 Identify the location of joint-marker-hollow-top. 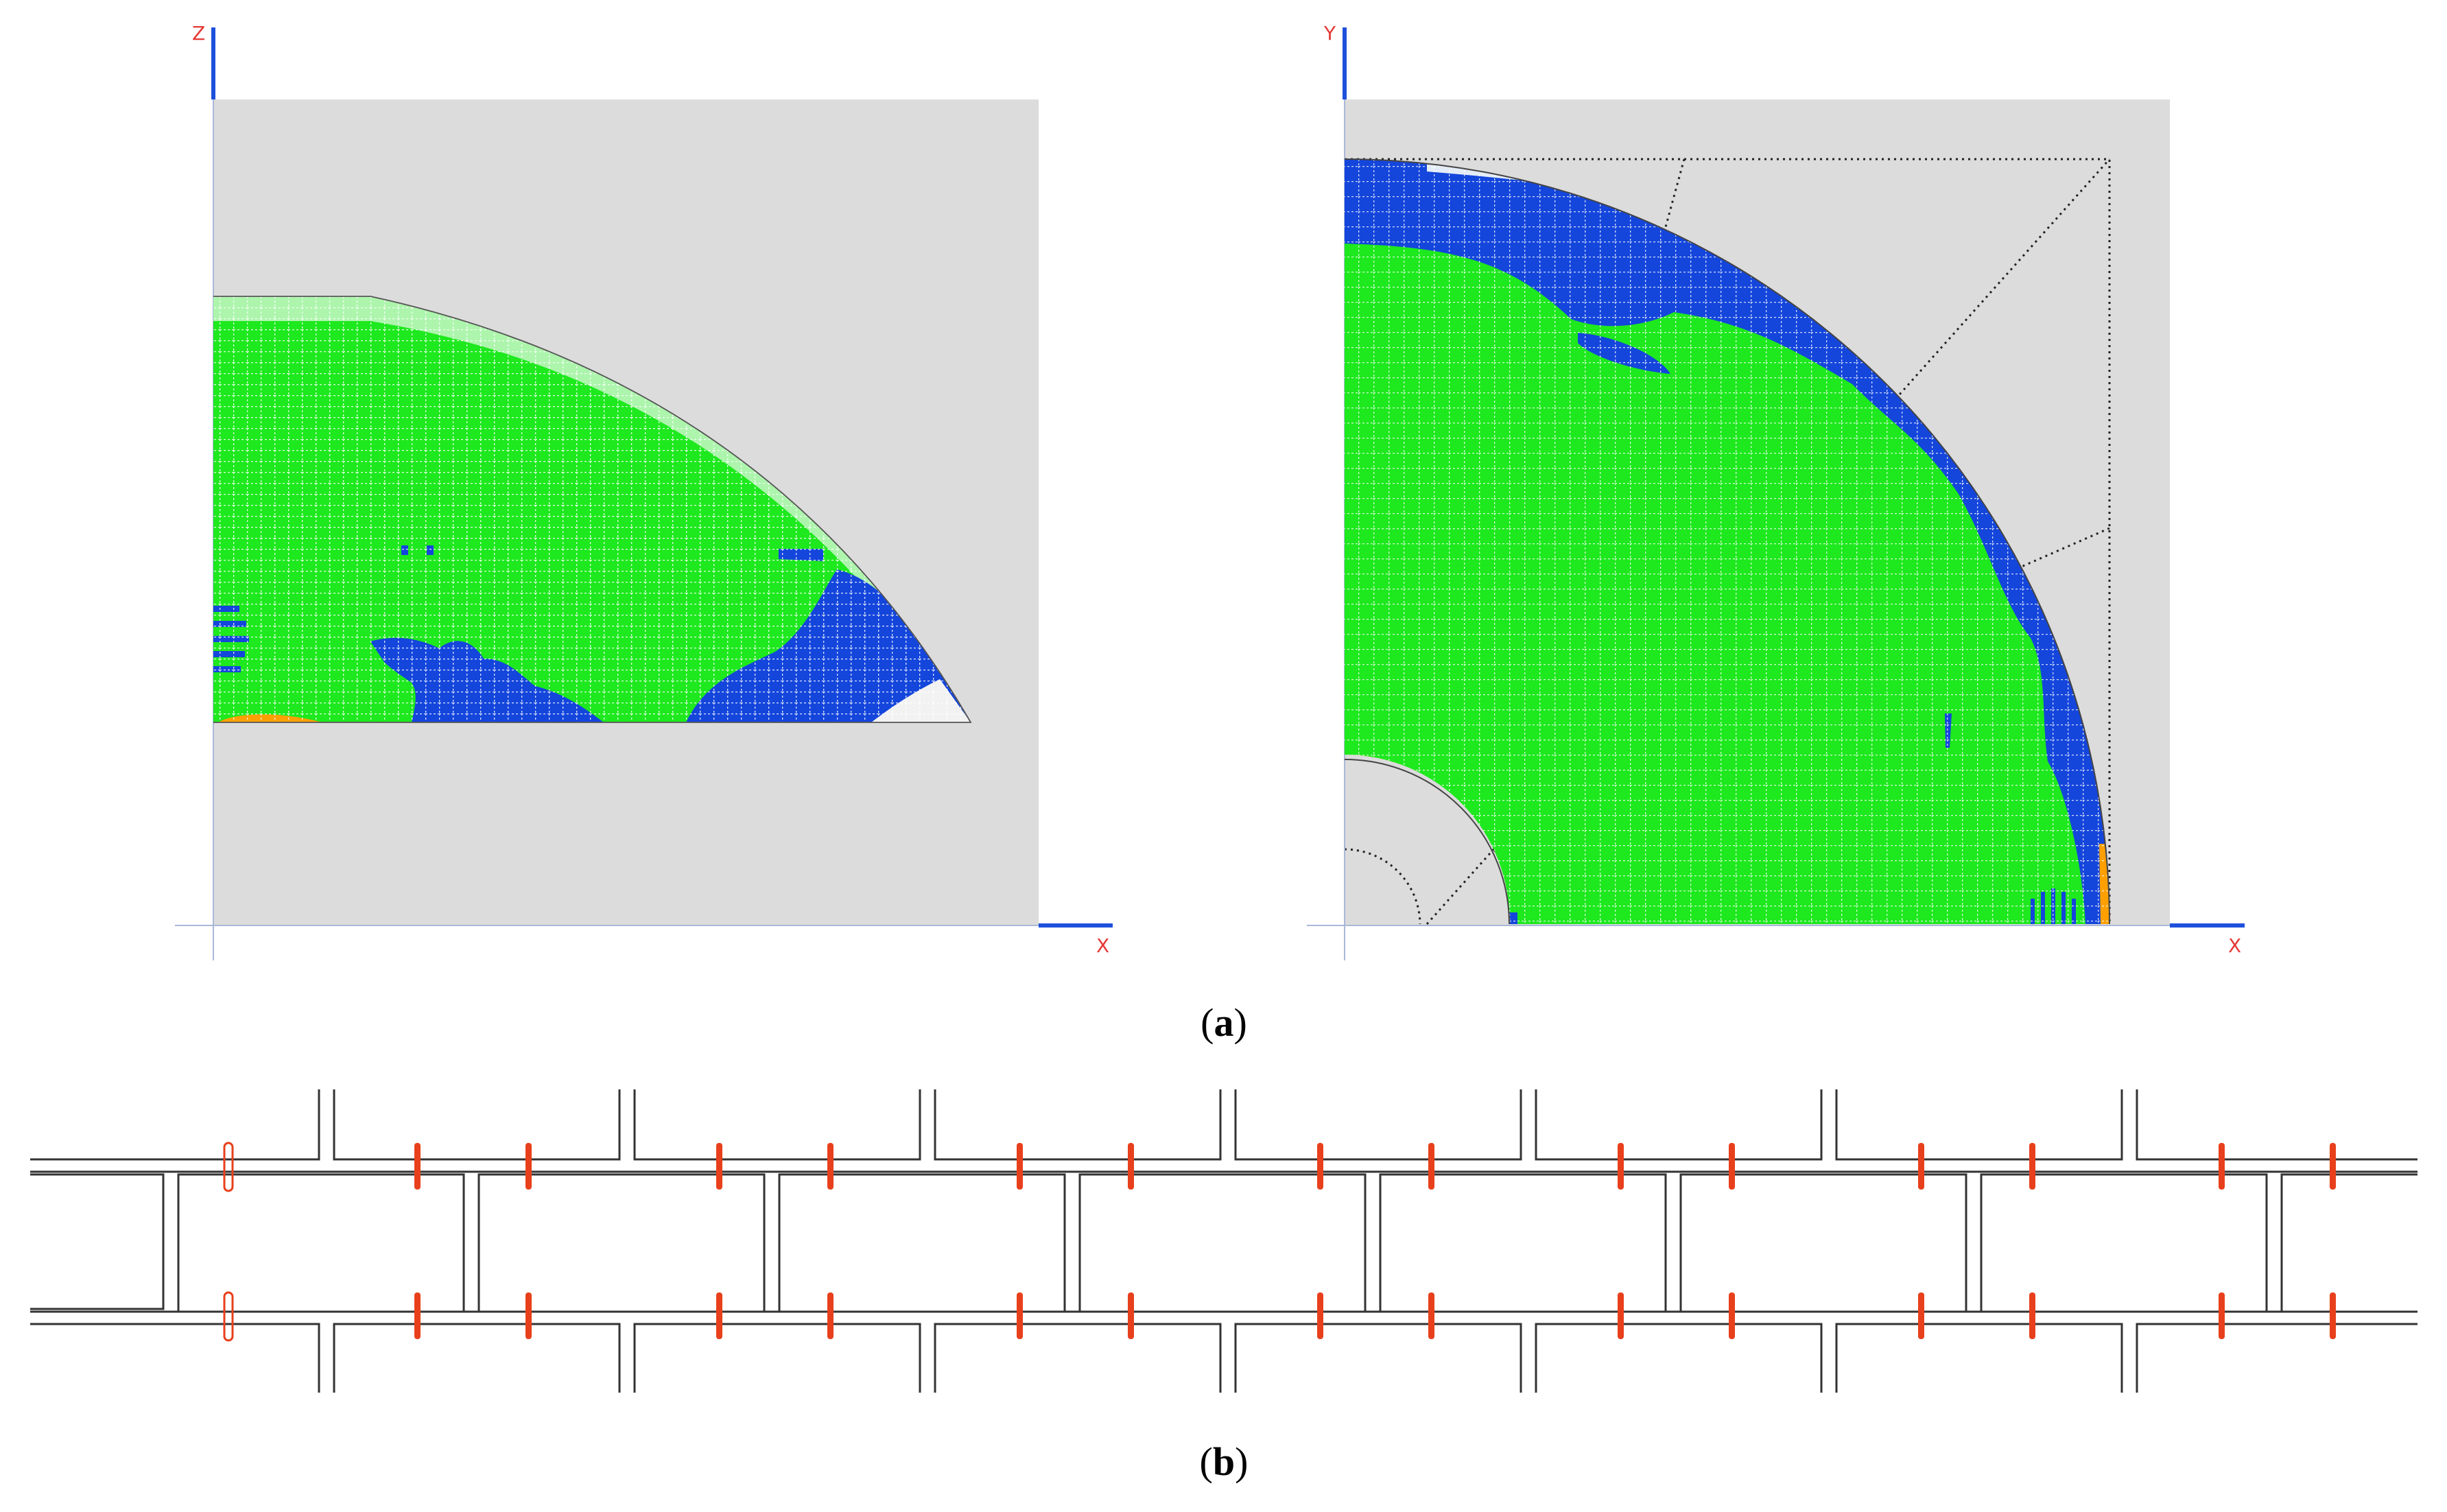
(228, 1167).